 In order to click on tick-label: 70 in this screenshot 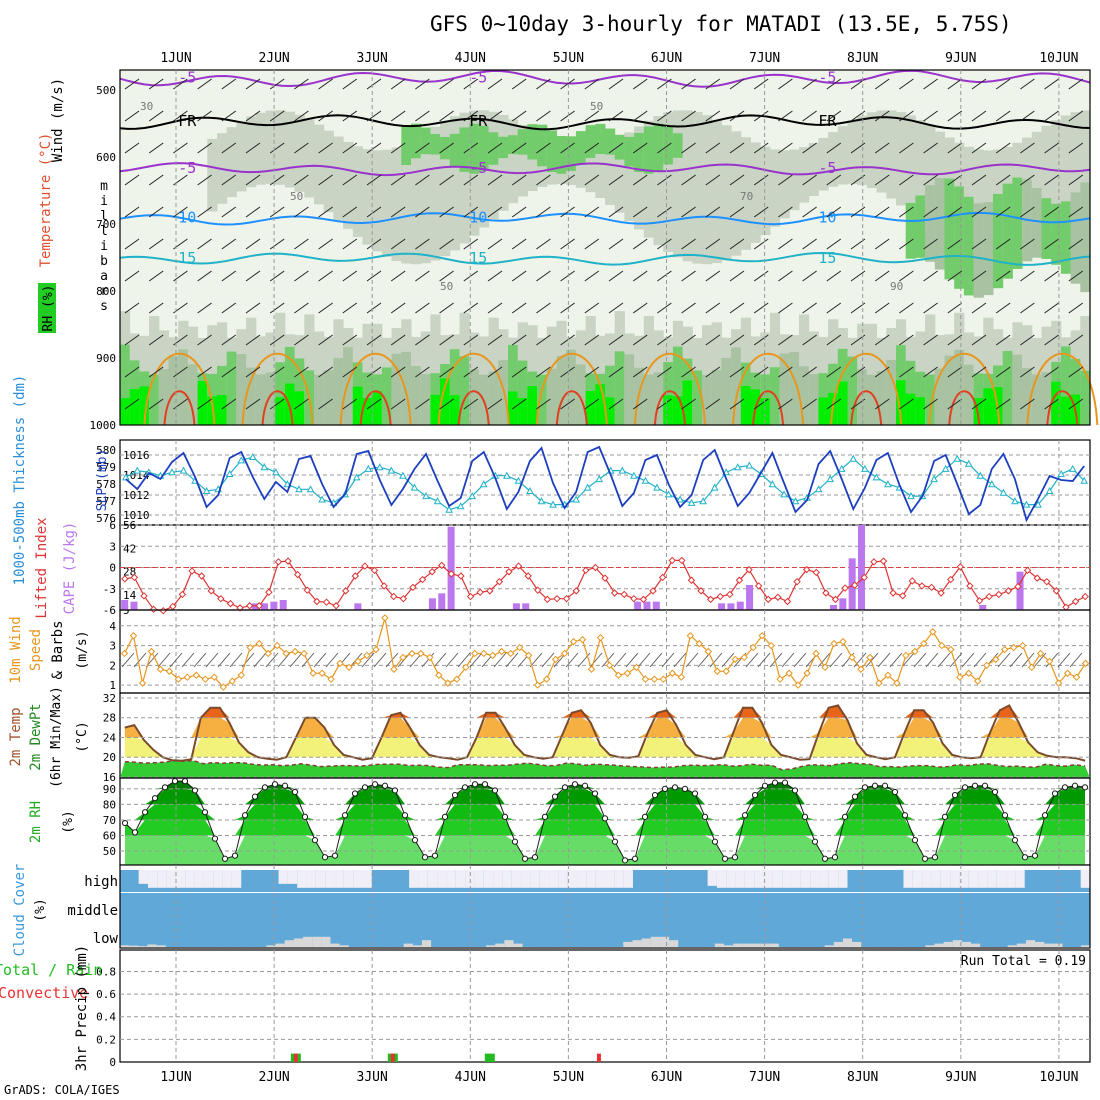, I will do `click(109, 820)`.